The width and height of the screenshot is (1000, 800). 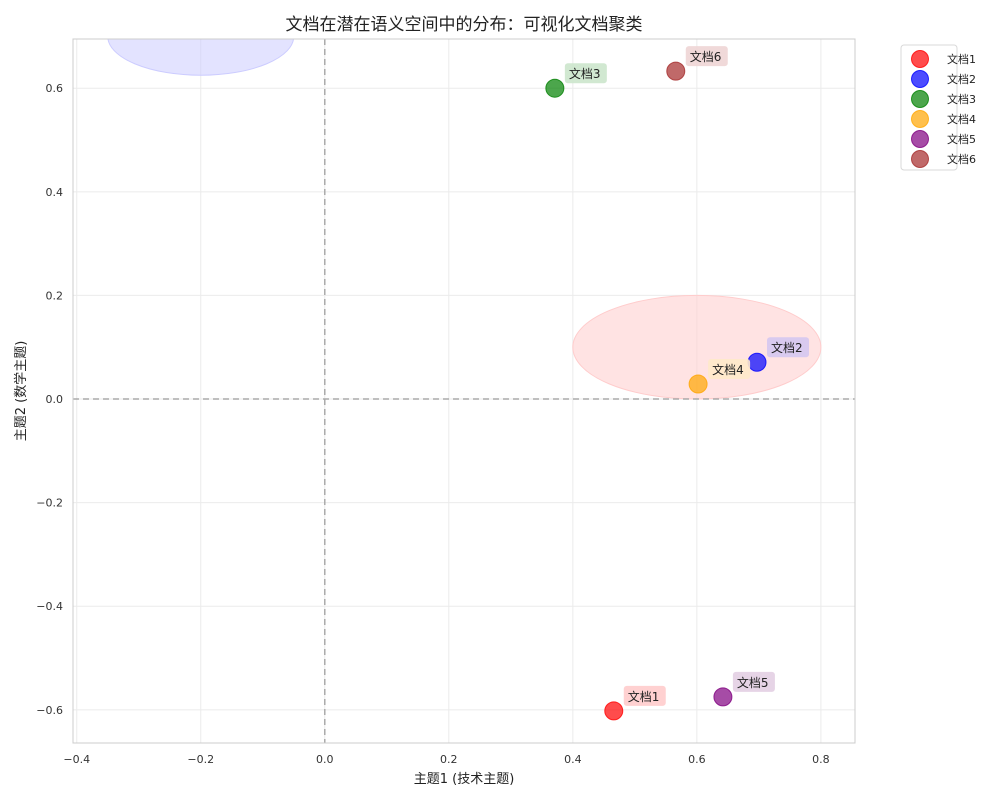 I want to click on chart-title: 文档在潜在语义空间中的分布：可视化文档聚类, so click(x=464, y=25).